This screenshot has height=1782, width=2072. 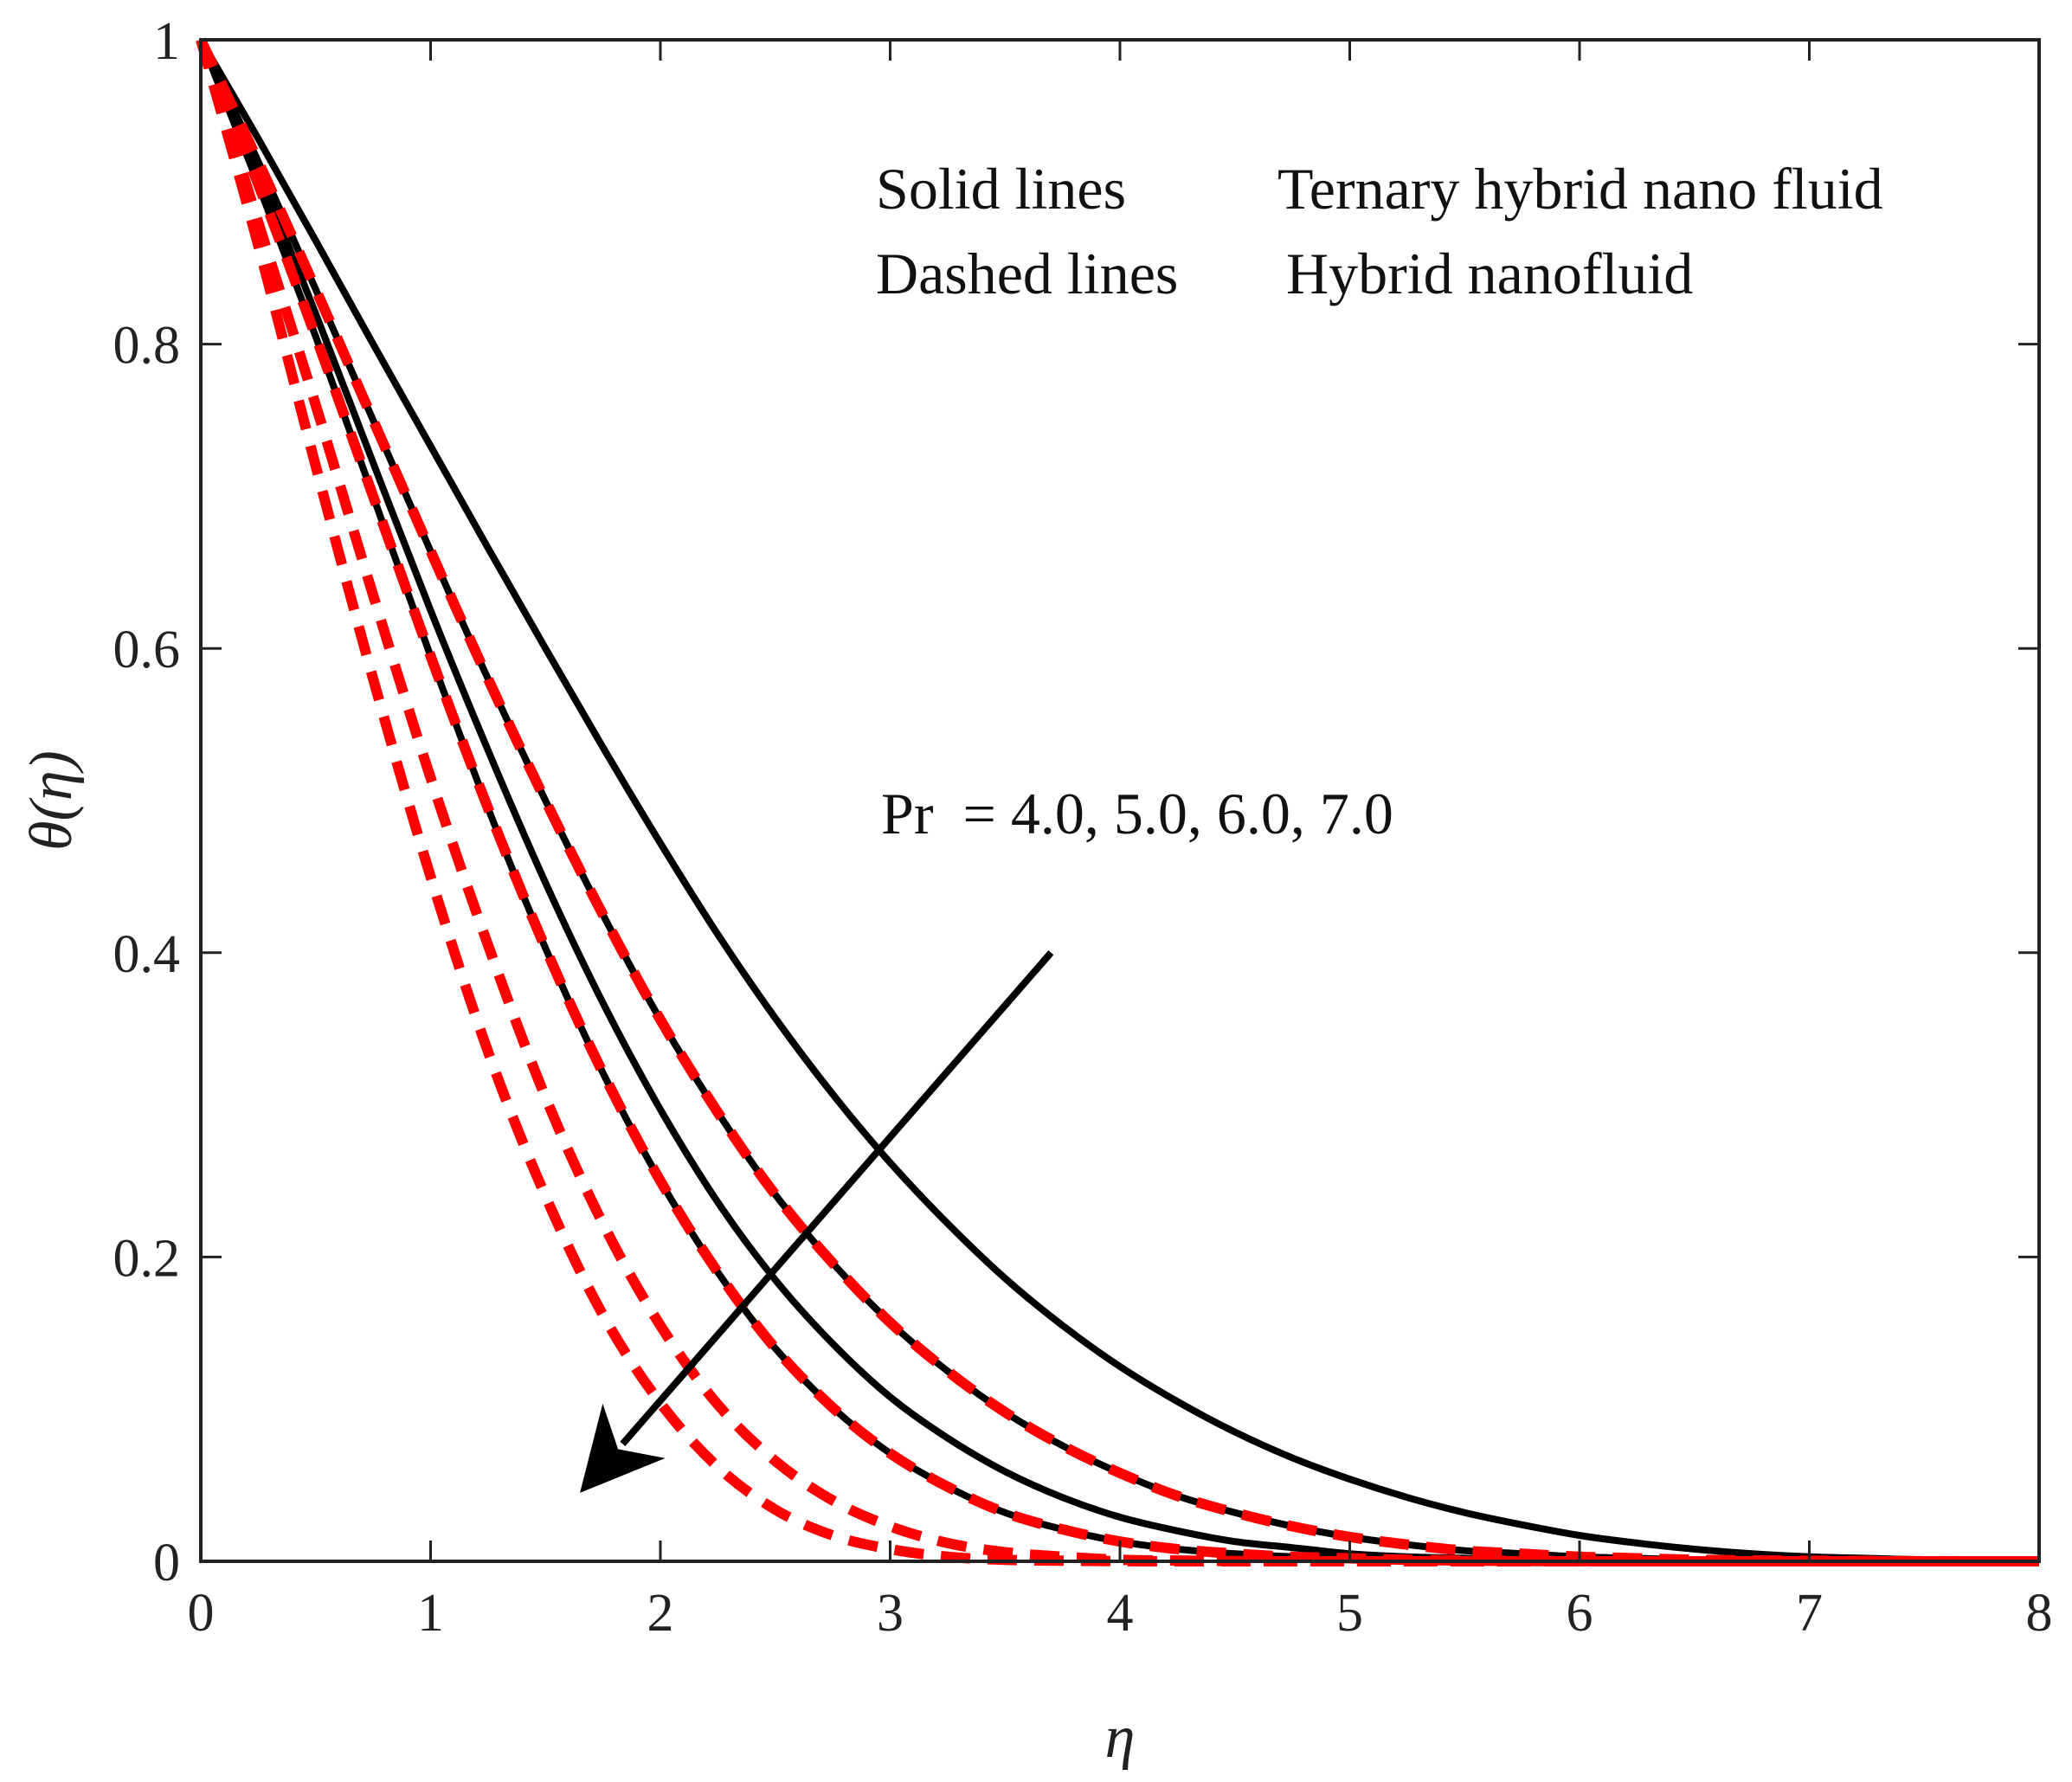 I want to click on legend-dashed-value: Hybrid nanofluid, so click(x=1489, y=273).